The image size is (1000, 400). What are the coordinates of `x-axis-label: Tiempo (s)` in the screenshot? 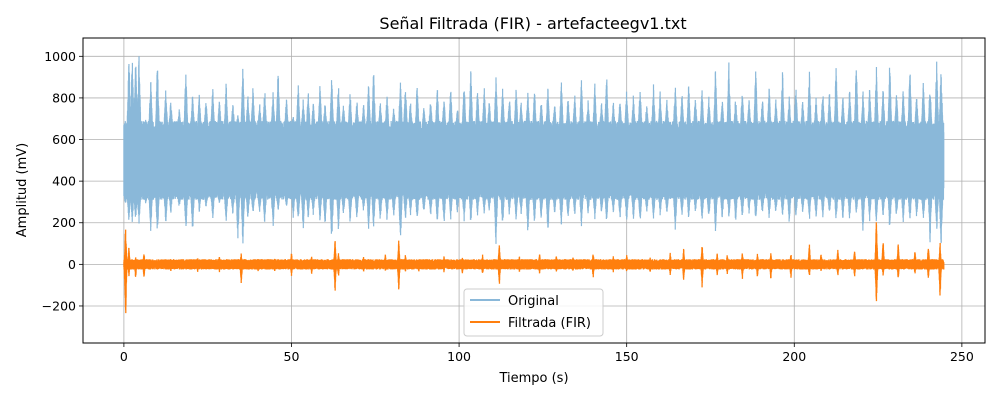 It's located at (533, 378).